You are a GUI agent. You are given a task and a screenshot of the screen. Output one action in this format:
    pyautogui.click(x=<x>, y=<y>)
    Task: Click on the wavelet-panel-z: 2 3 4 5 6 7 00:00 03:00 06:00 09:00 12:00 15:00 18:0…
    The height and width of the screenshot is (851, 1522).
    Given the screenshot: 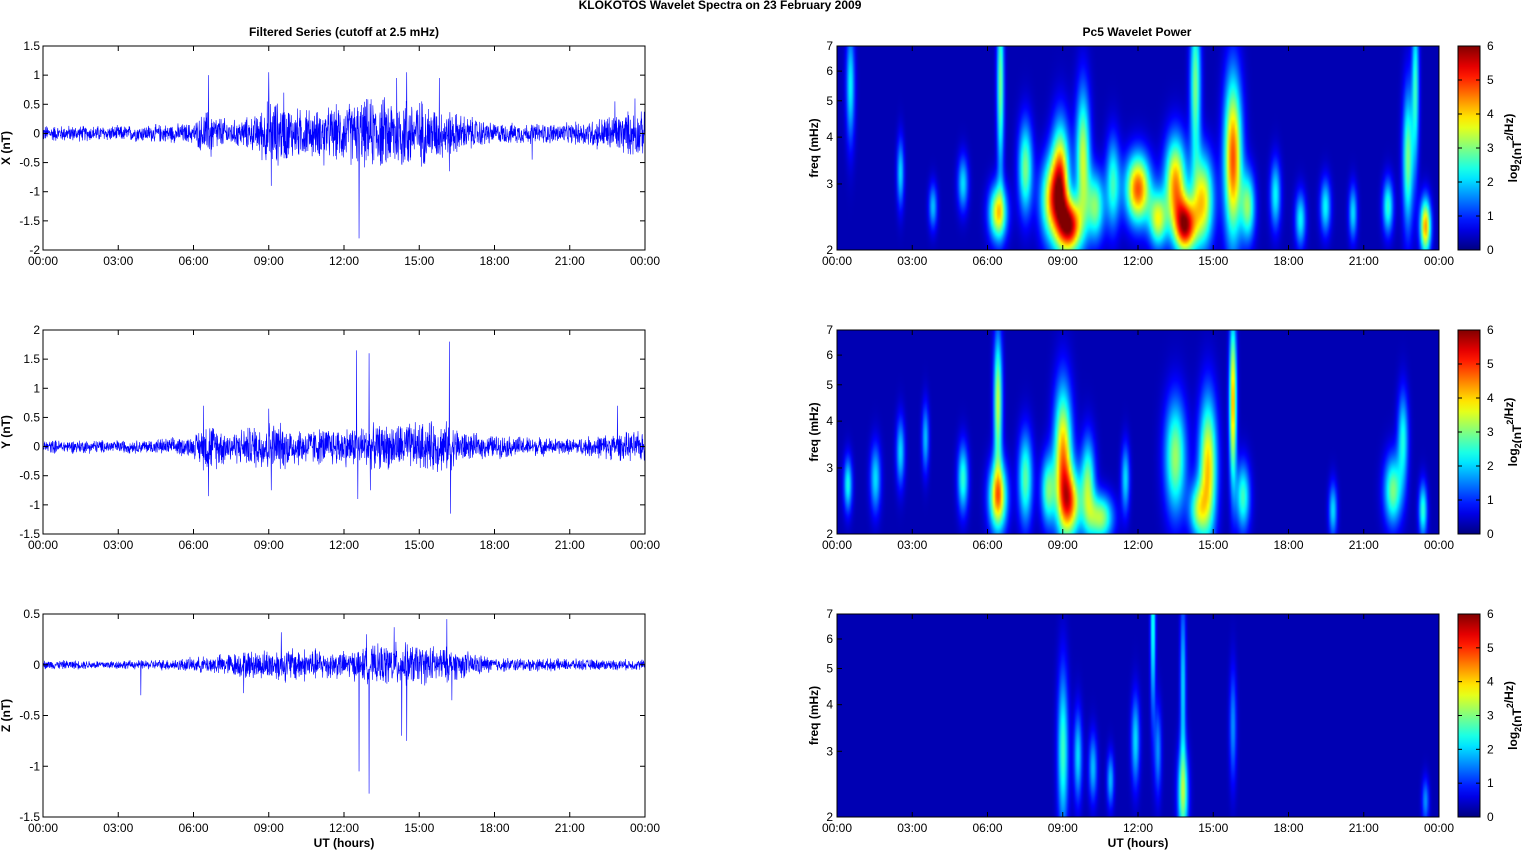 What is the action you would take?
    pyautogui.click(x=1164, y=728)
    